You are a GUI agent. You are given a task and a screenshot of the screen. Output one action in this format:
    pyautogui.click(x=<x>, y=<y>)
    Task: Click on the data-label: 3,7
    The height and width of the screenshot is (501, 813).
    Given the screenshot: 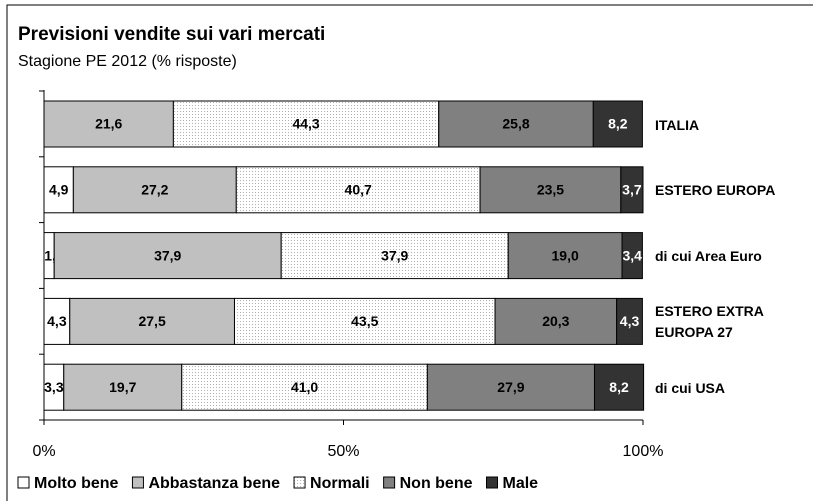 What is the action you would take?
    pyautogui.click(x=632, y=190)
    